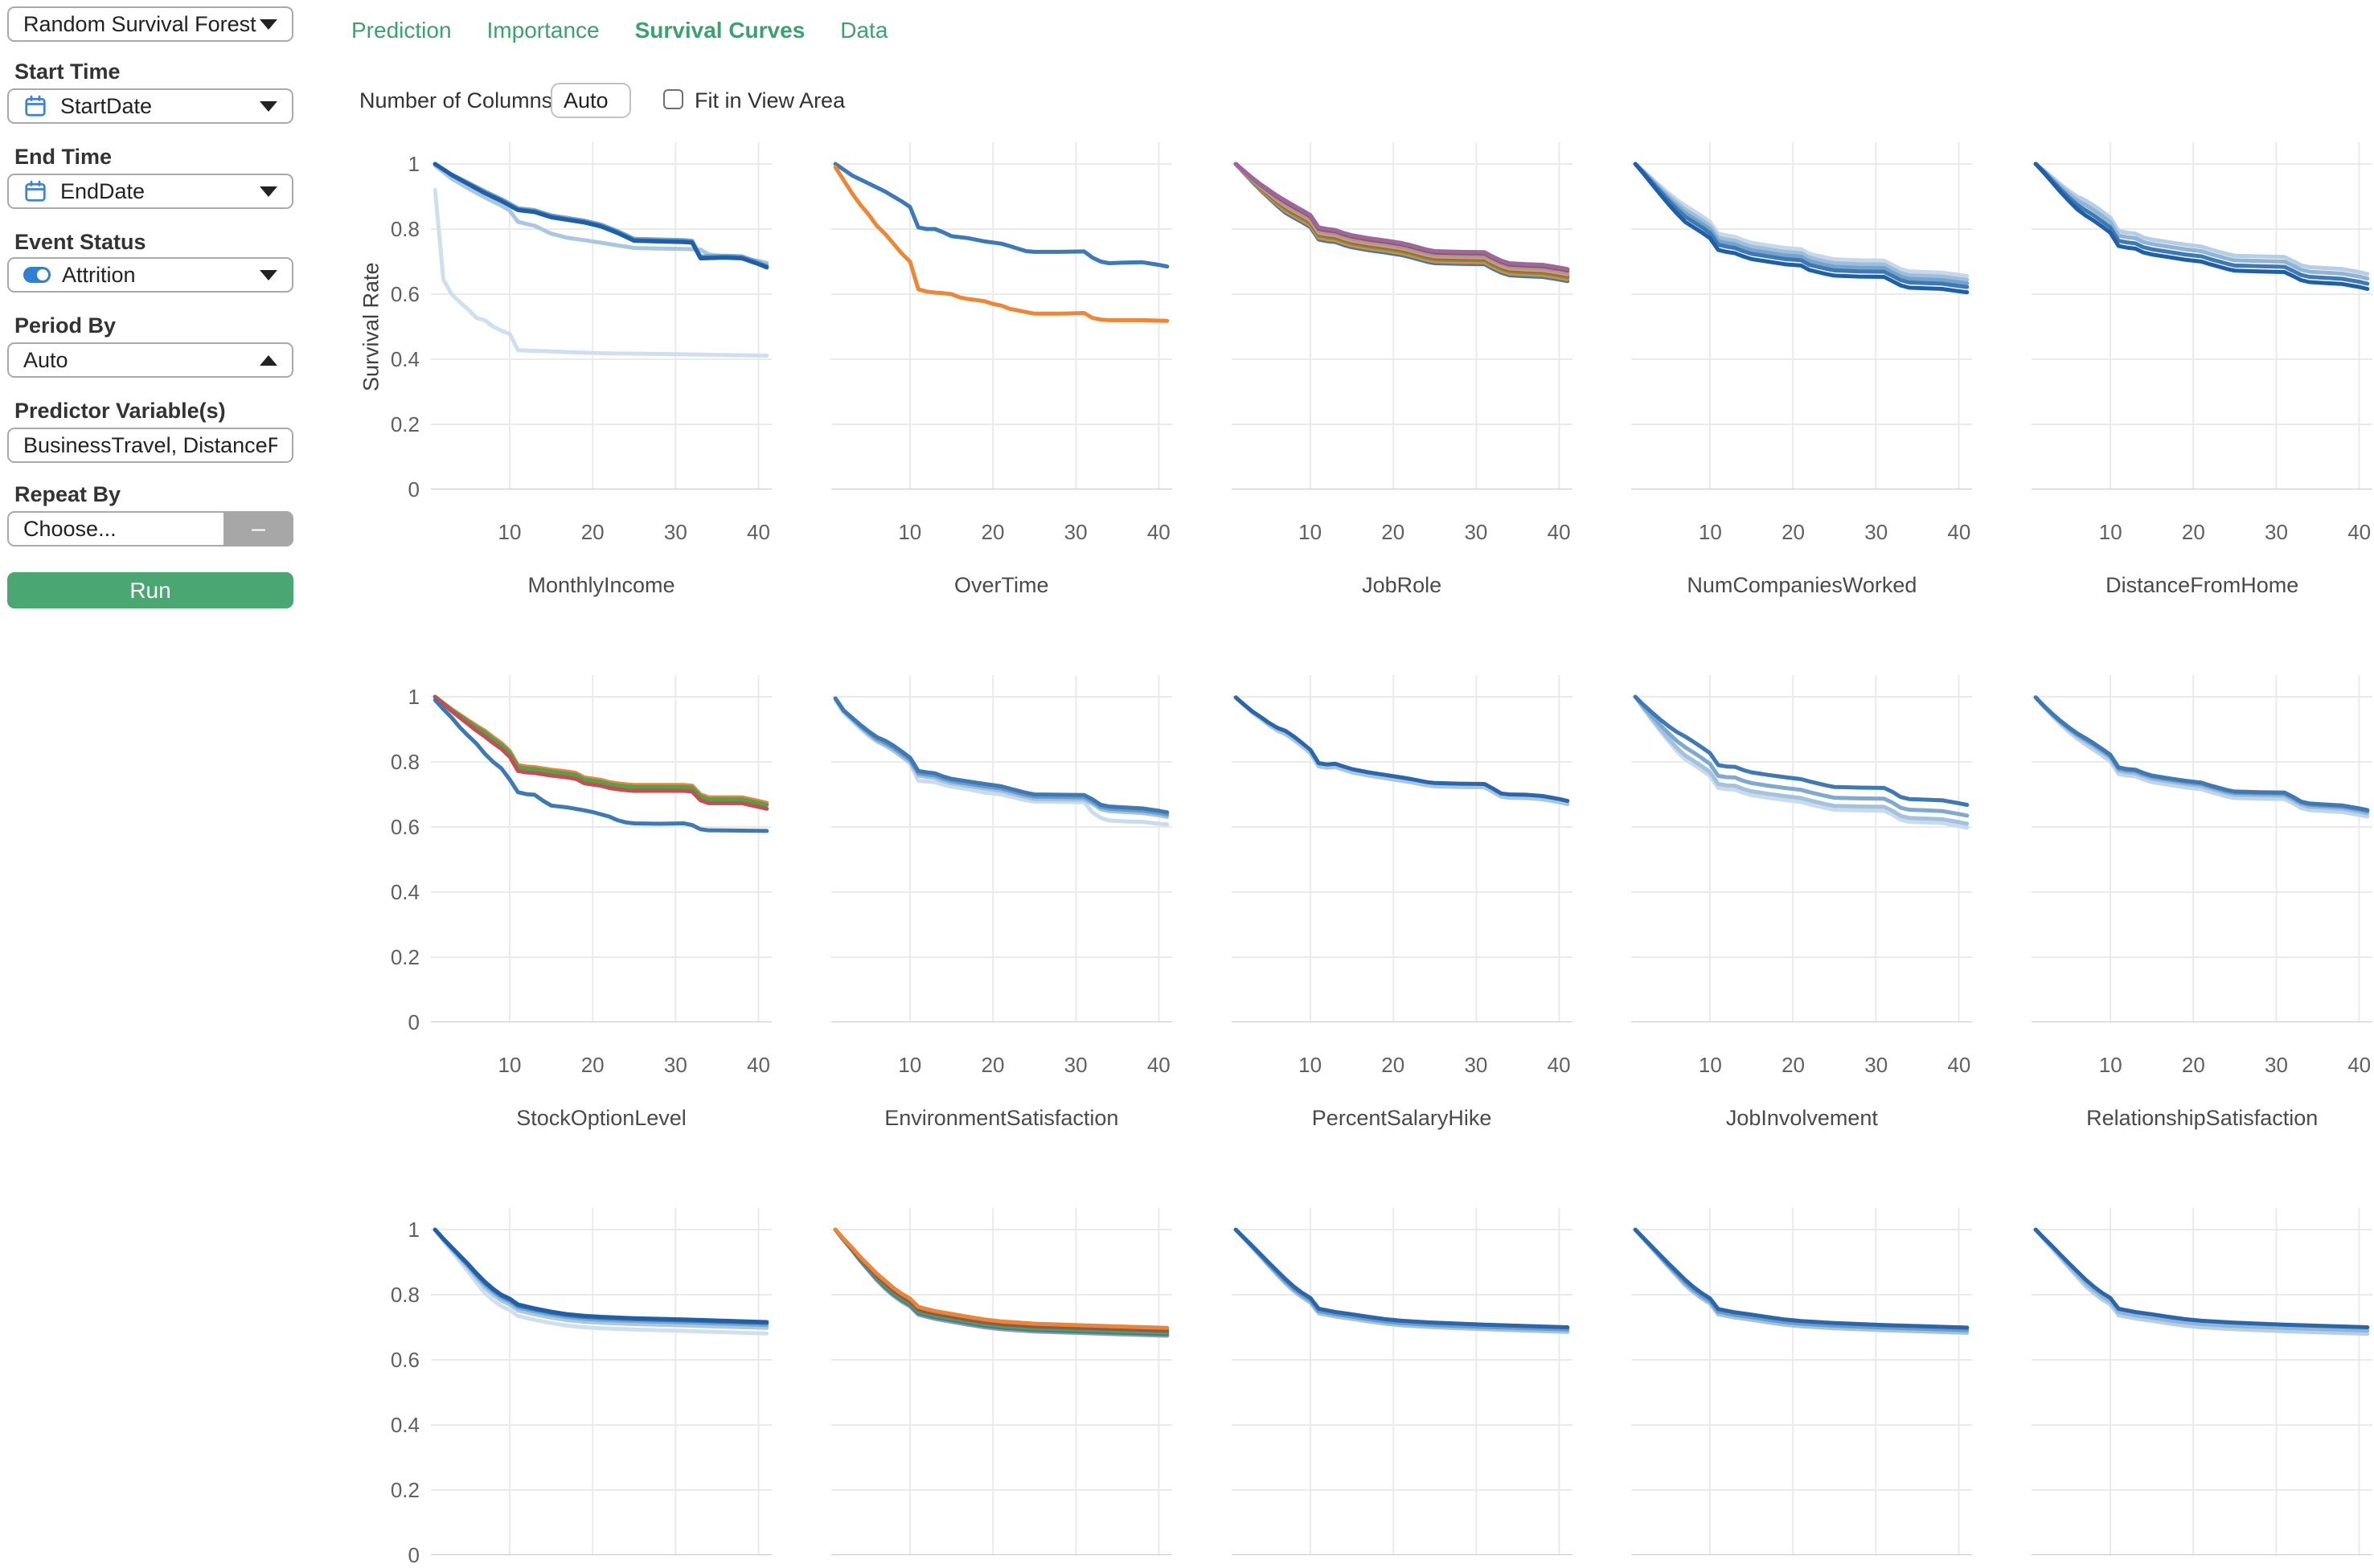 The width and height of the screenshot is (2374, 1568). What do you see at coordinates (150, 590) in the screenshot?
I see `run-button: Run` at bounding box center [150, 590].